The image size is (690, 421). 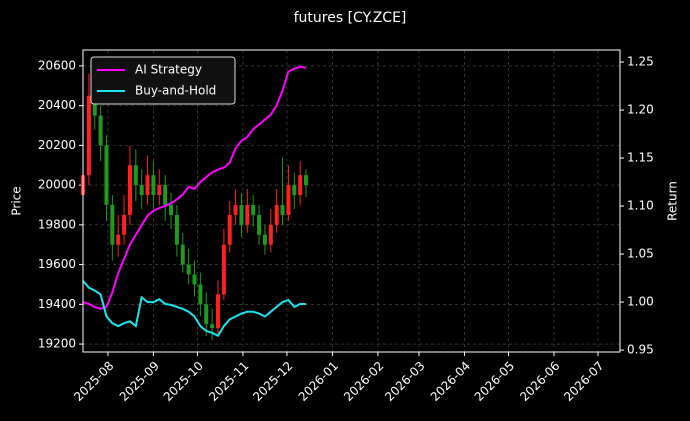 What do you see at coordinates (17, 200) in the screenshot?
I see `y-axis-label: Price` at bounding box center [17, 200].